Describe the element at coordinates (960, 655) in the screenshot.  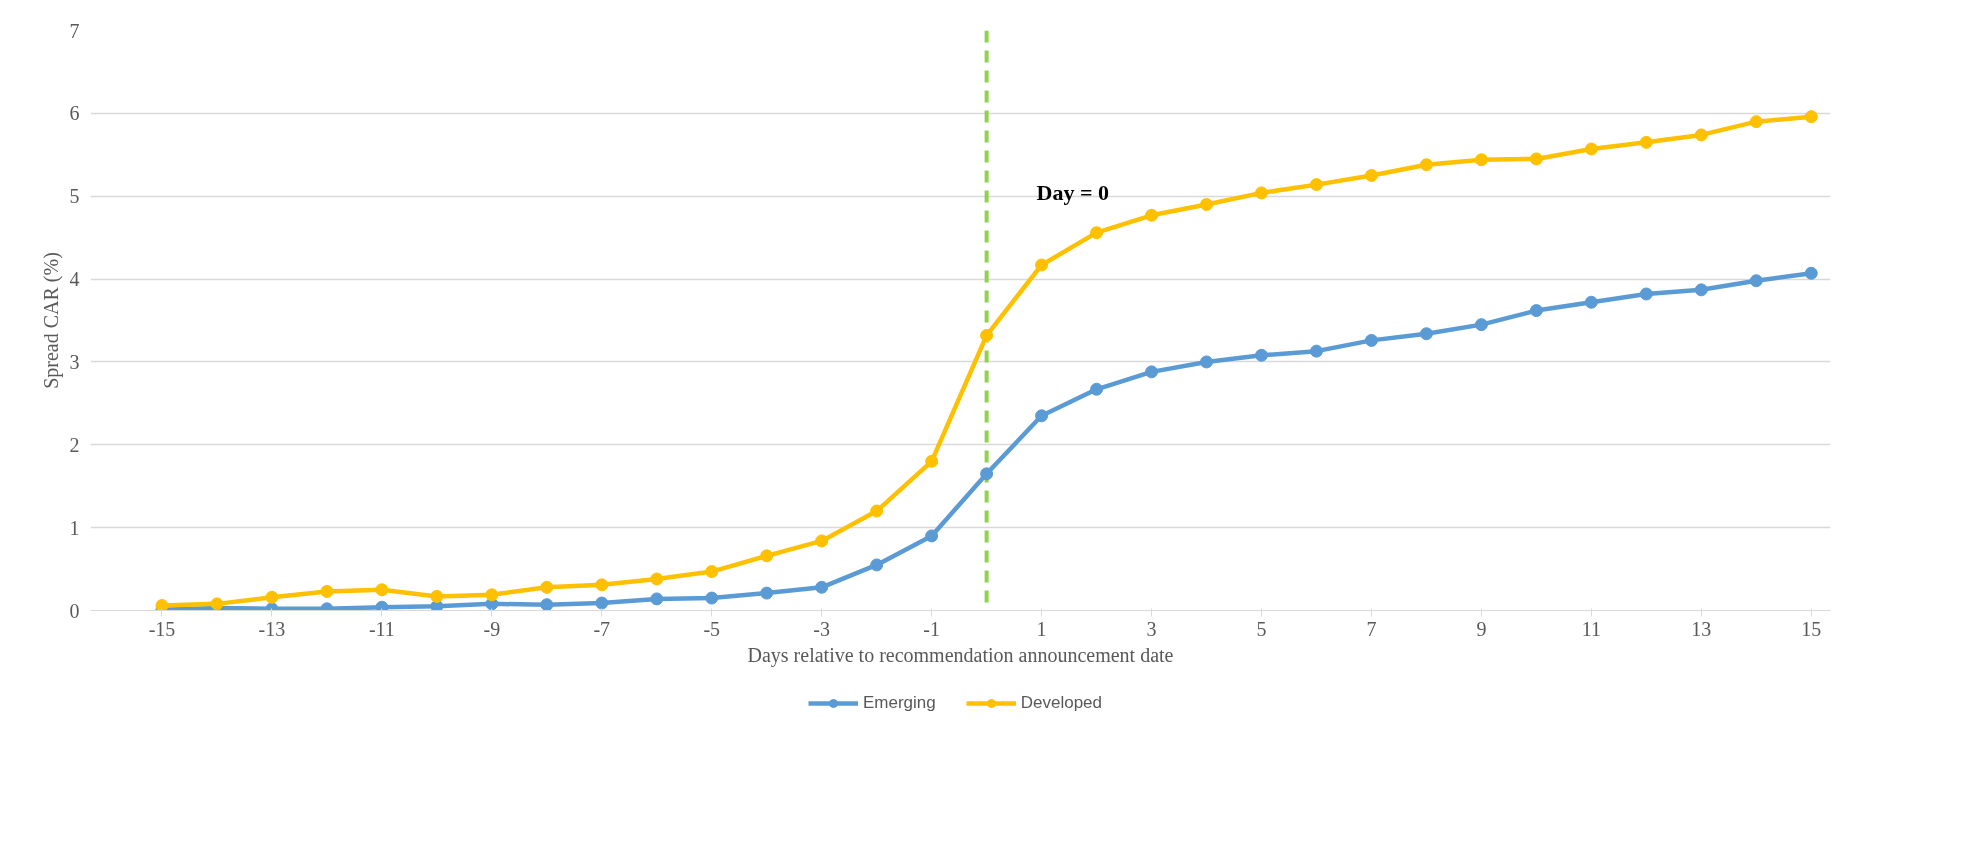
I see `x-axis-title: Days relative to recommendation announcement date` at that location.